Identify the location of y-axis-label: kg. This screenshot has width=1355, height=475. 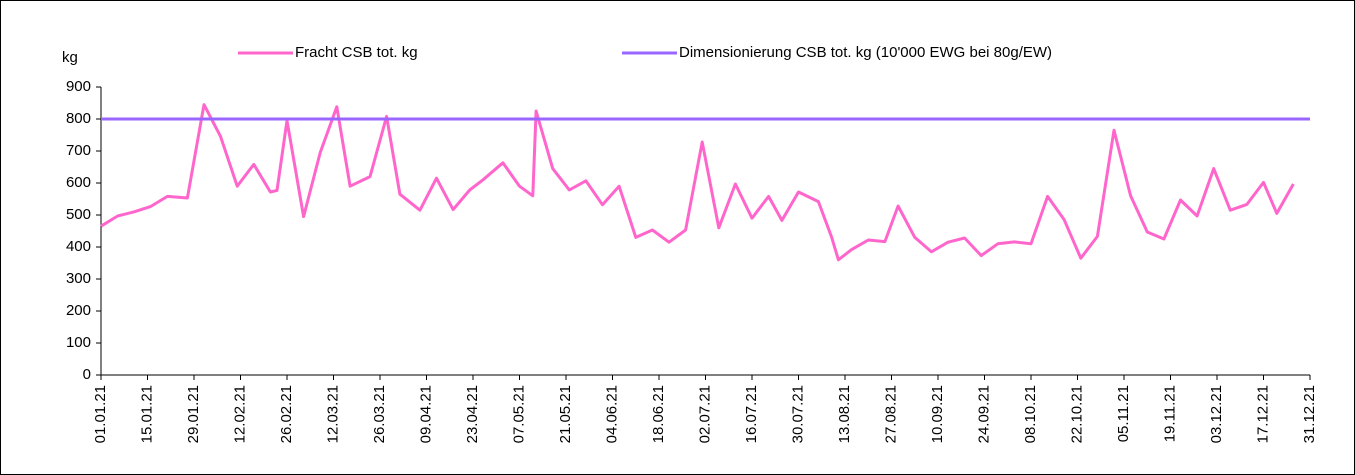
(70, 57).